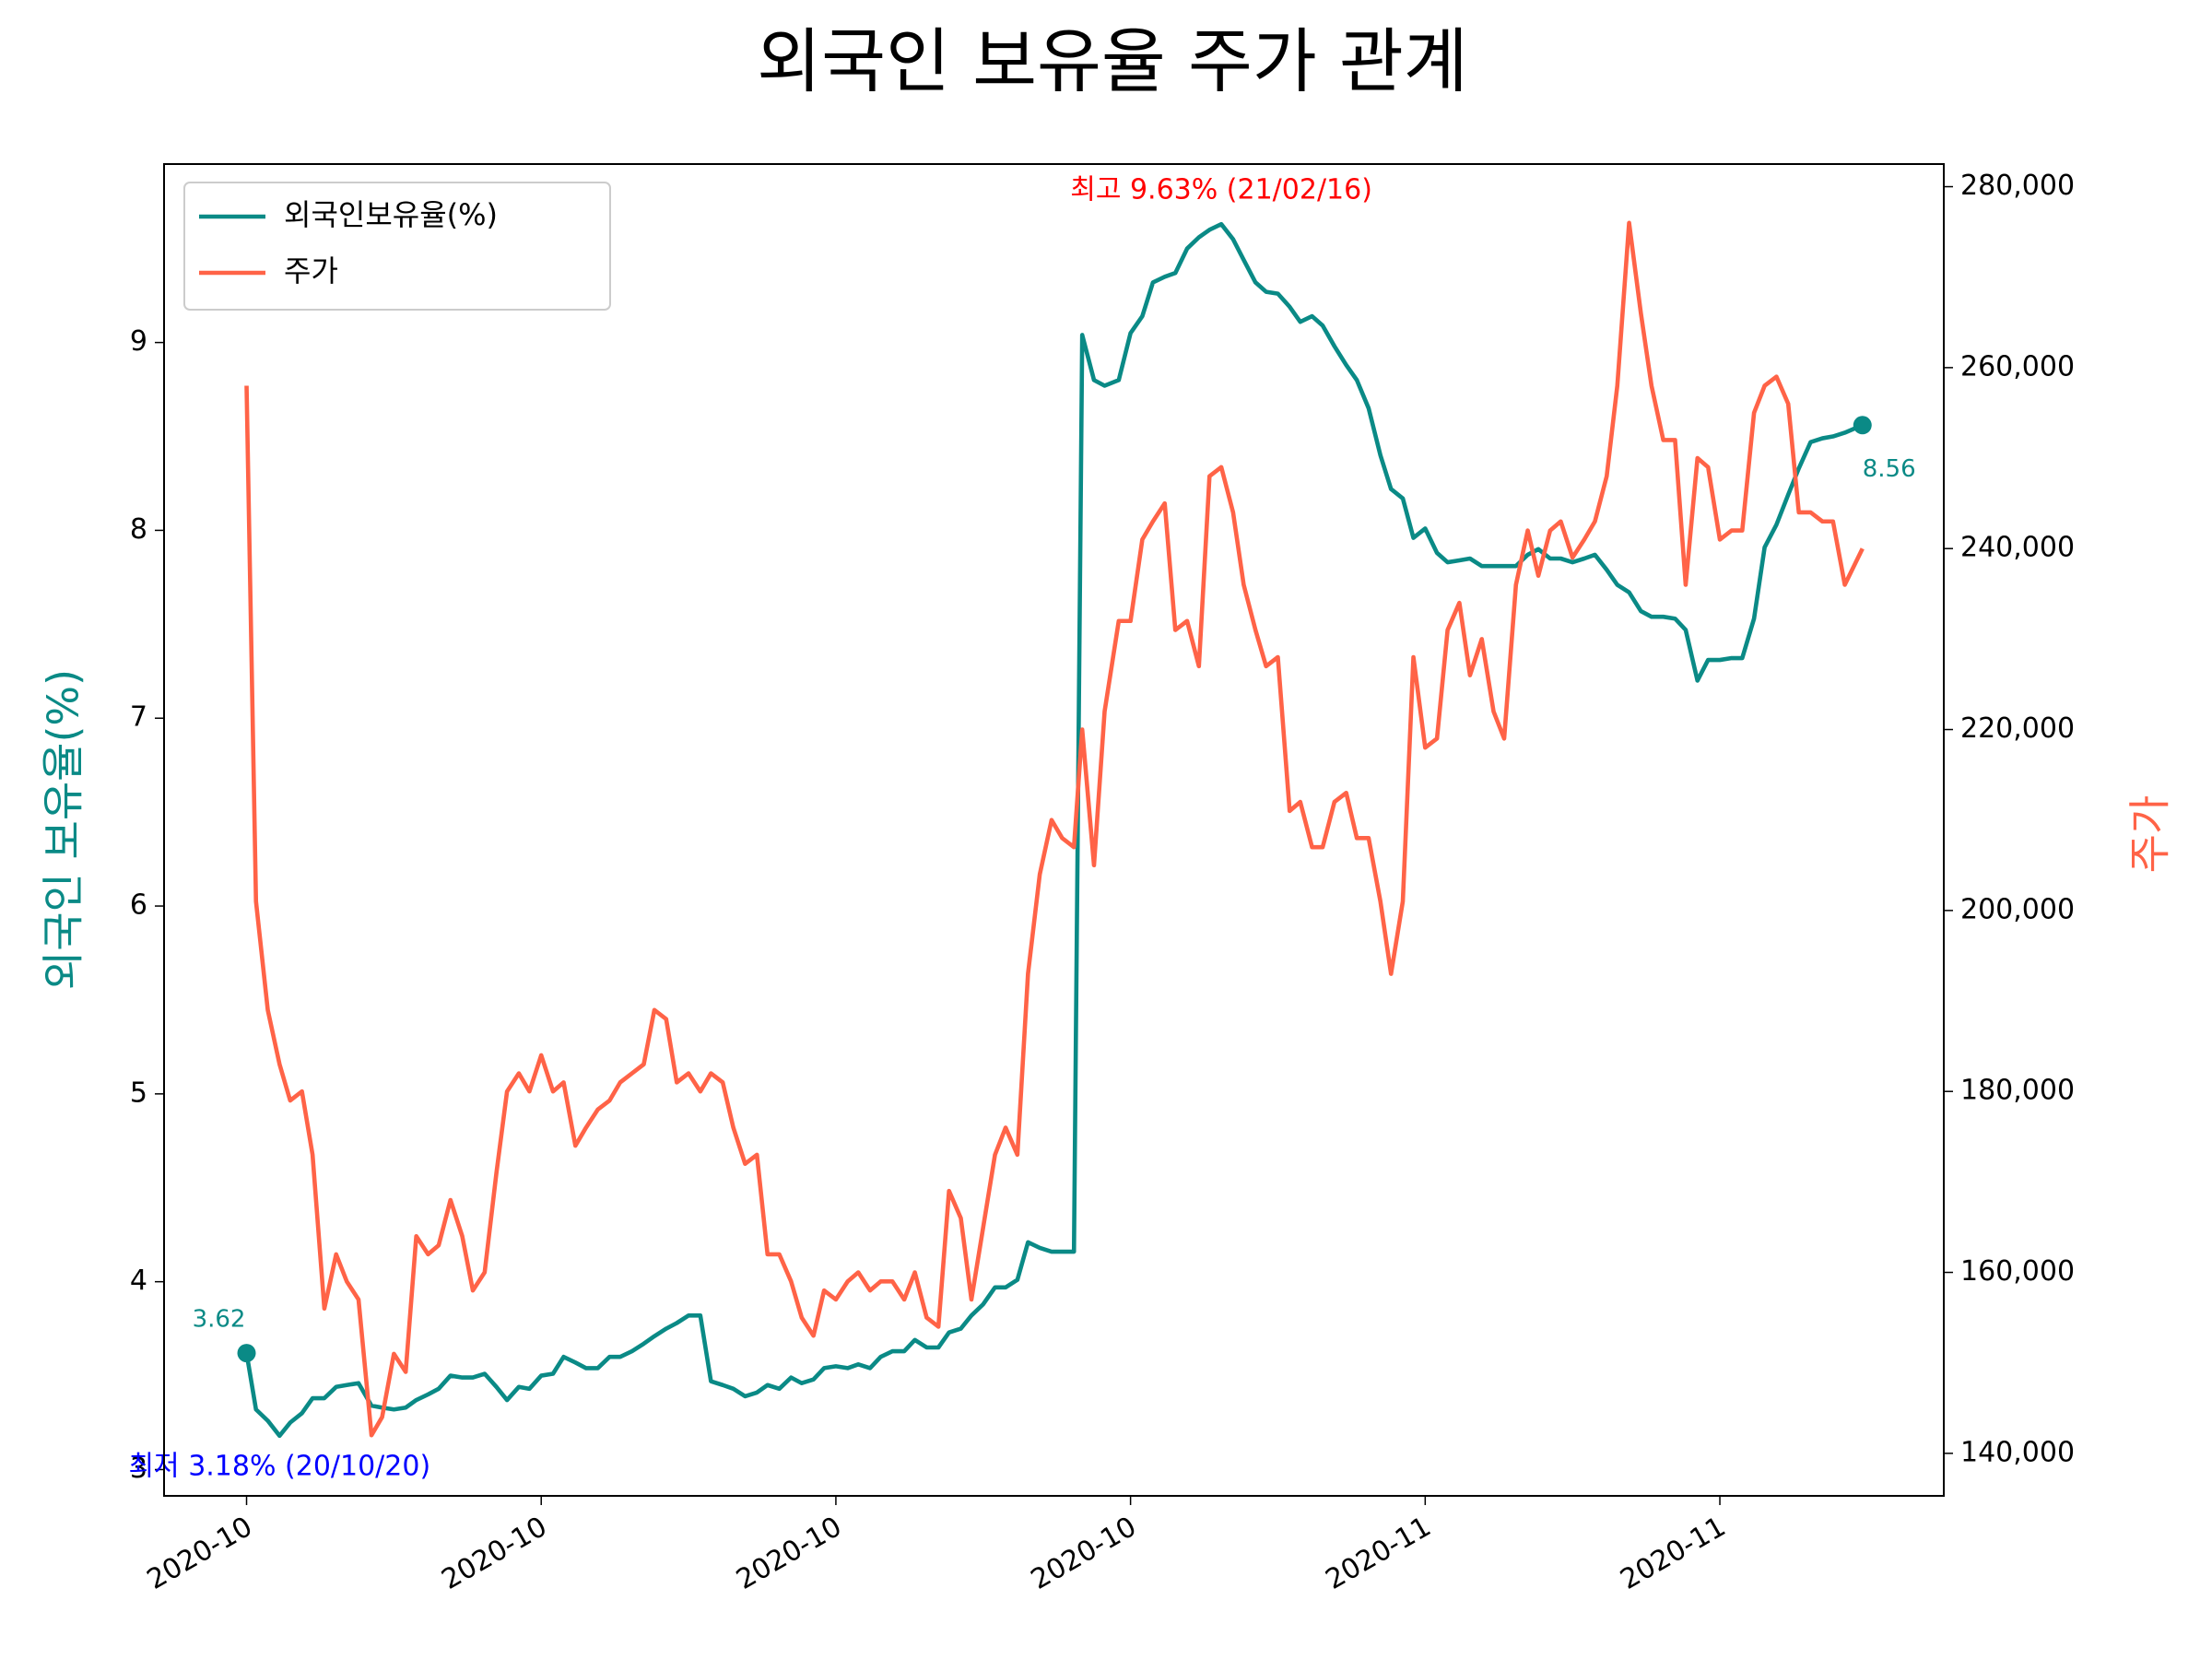 This screenshot has width=2212, height=1659. What do you see at coordinates (138, 341) in the screenshot?
I see `y-tick-label: 9` at bounding box center [138, 341].